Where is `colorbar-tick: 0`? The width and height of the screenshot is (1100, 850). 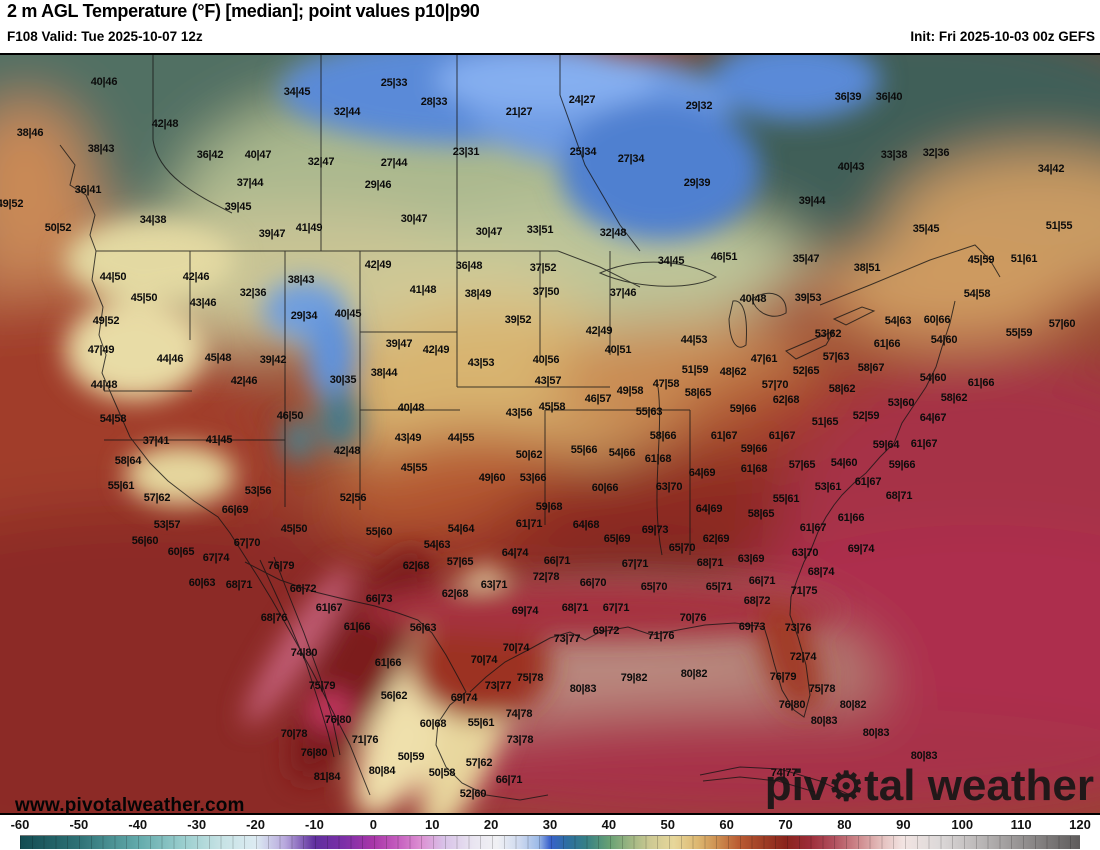
colorbar-tick: 0 is located at coordinates (373, 824).